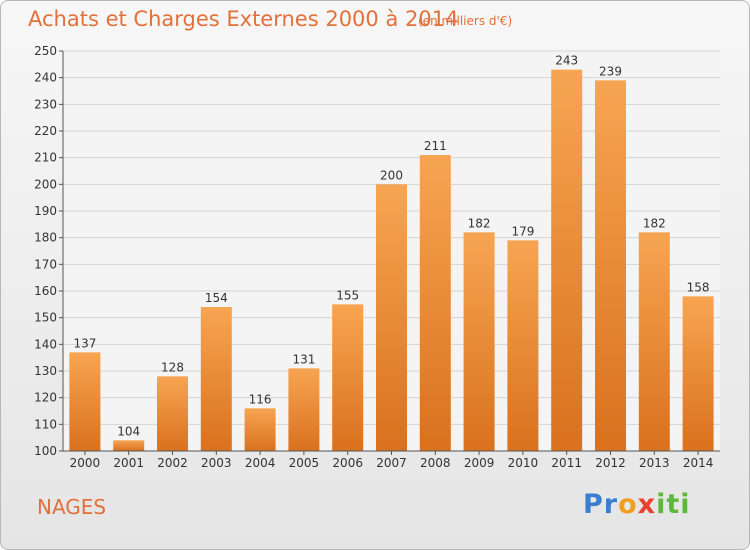  Describe the element at coordinates (610, 71) in the screenshot. I see `data-label-2012: 239` at that location.